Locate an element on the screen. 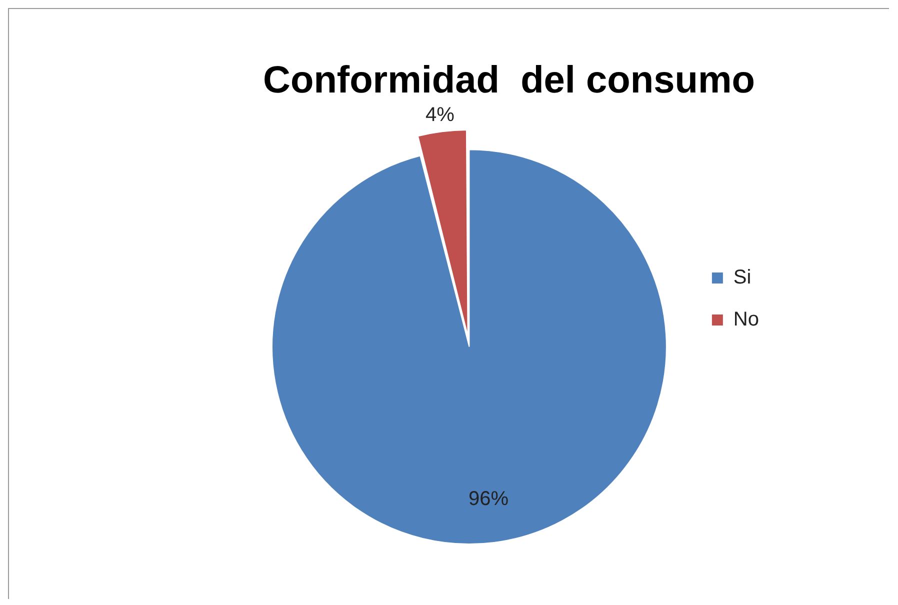 The height and width of the screenshot is (605, 898). legend-label: Si is located at coordinates (742, 277).